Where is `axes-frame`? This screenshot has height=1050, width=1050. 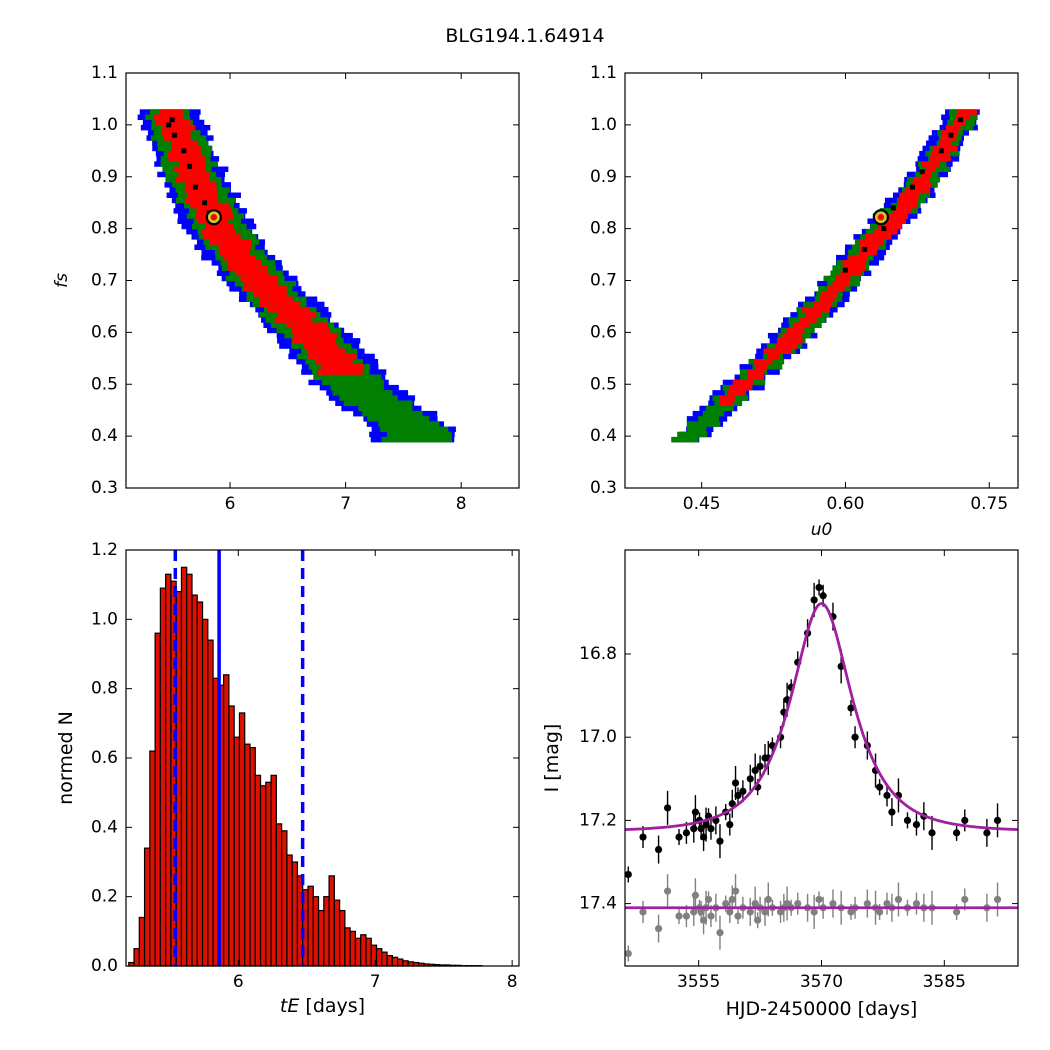
axes-frame is located at coordinates (821, 758).